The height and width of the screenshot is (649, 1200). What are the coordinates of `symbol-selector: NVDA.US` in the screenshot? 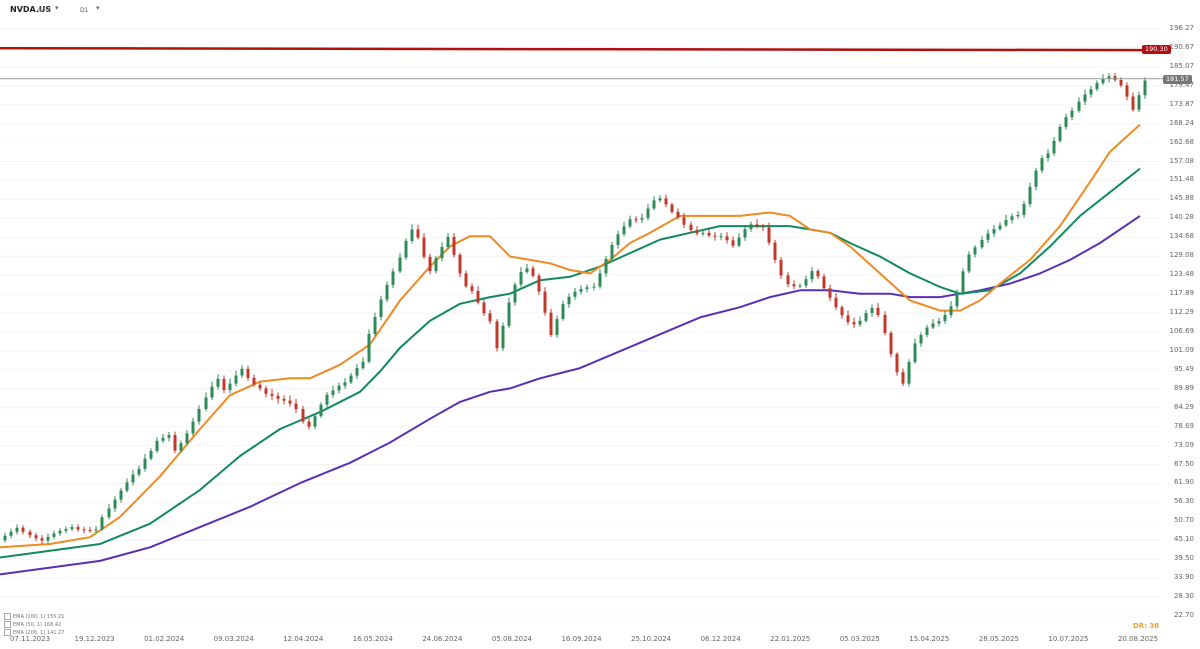 It's located at (31, 9).